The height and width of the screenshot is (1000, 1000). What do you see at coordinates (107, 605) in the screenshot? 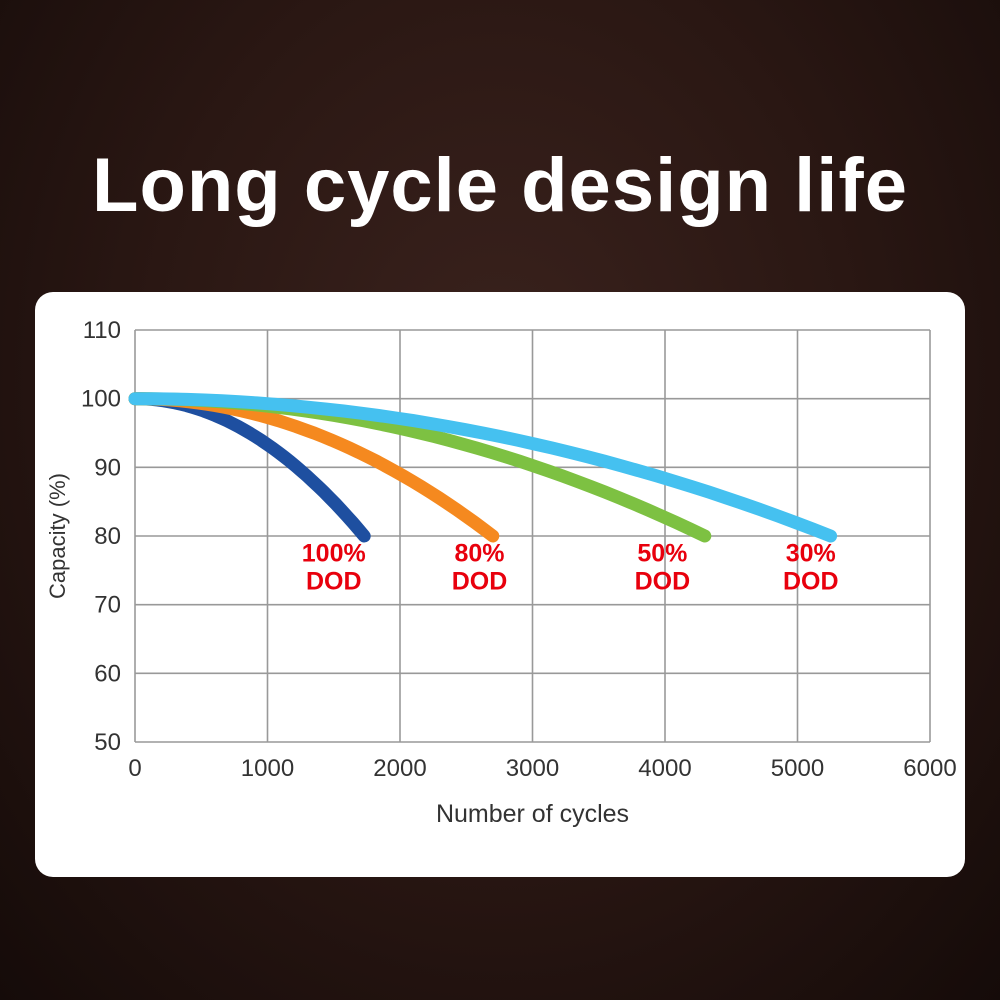
I see `y-tick-label: 70` at bounding box center [107, 605].